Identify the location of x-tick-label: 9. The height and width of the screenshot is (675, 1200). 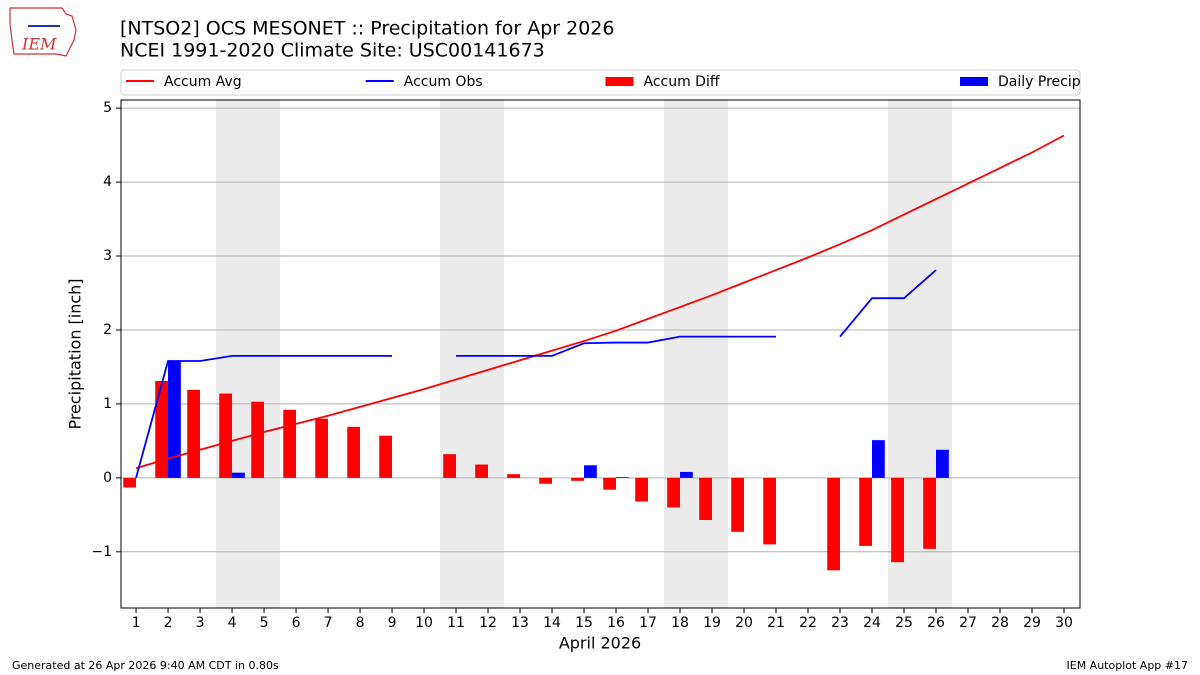
(392, 623).